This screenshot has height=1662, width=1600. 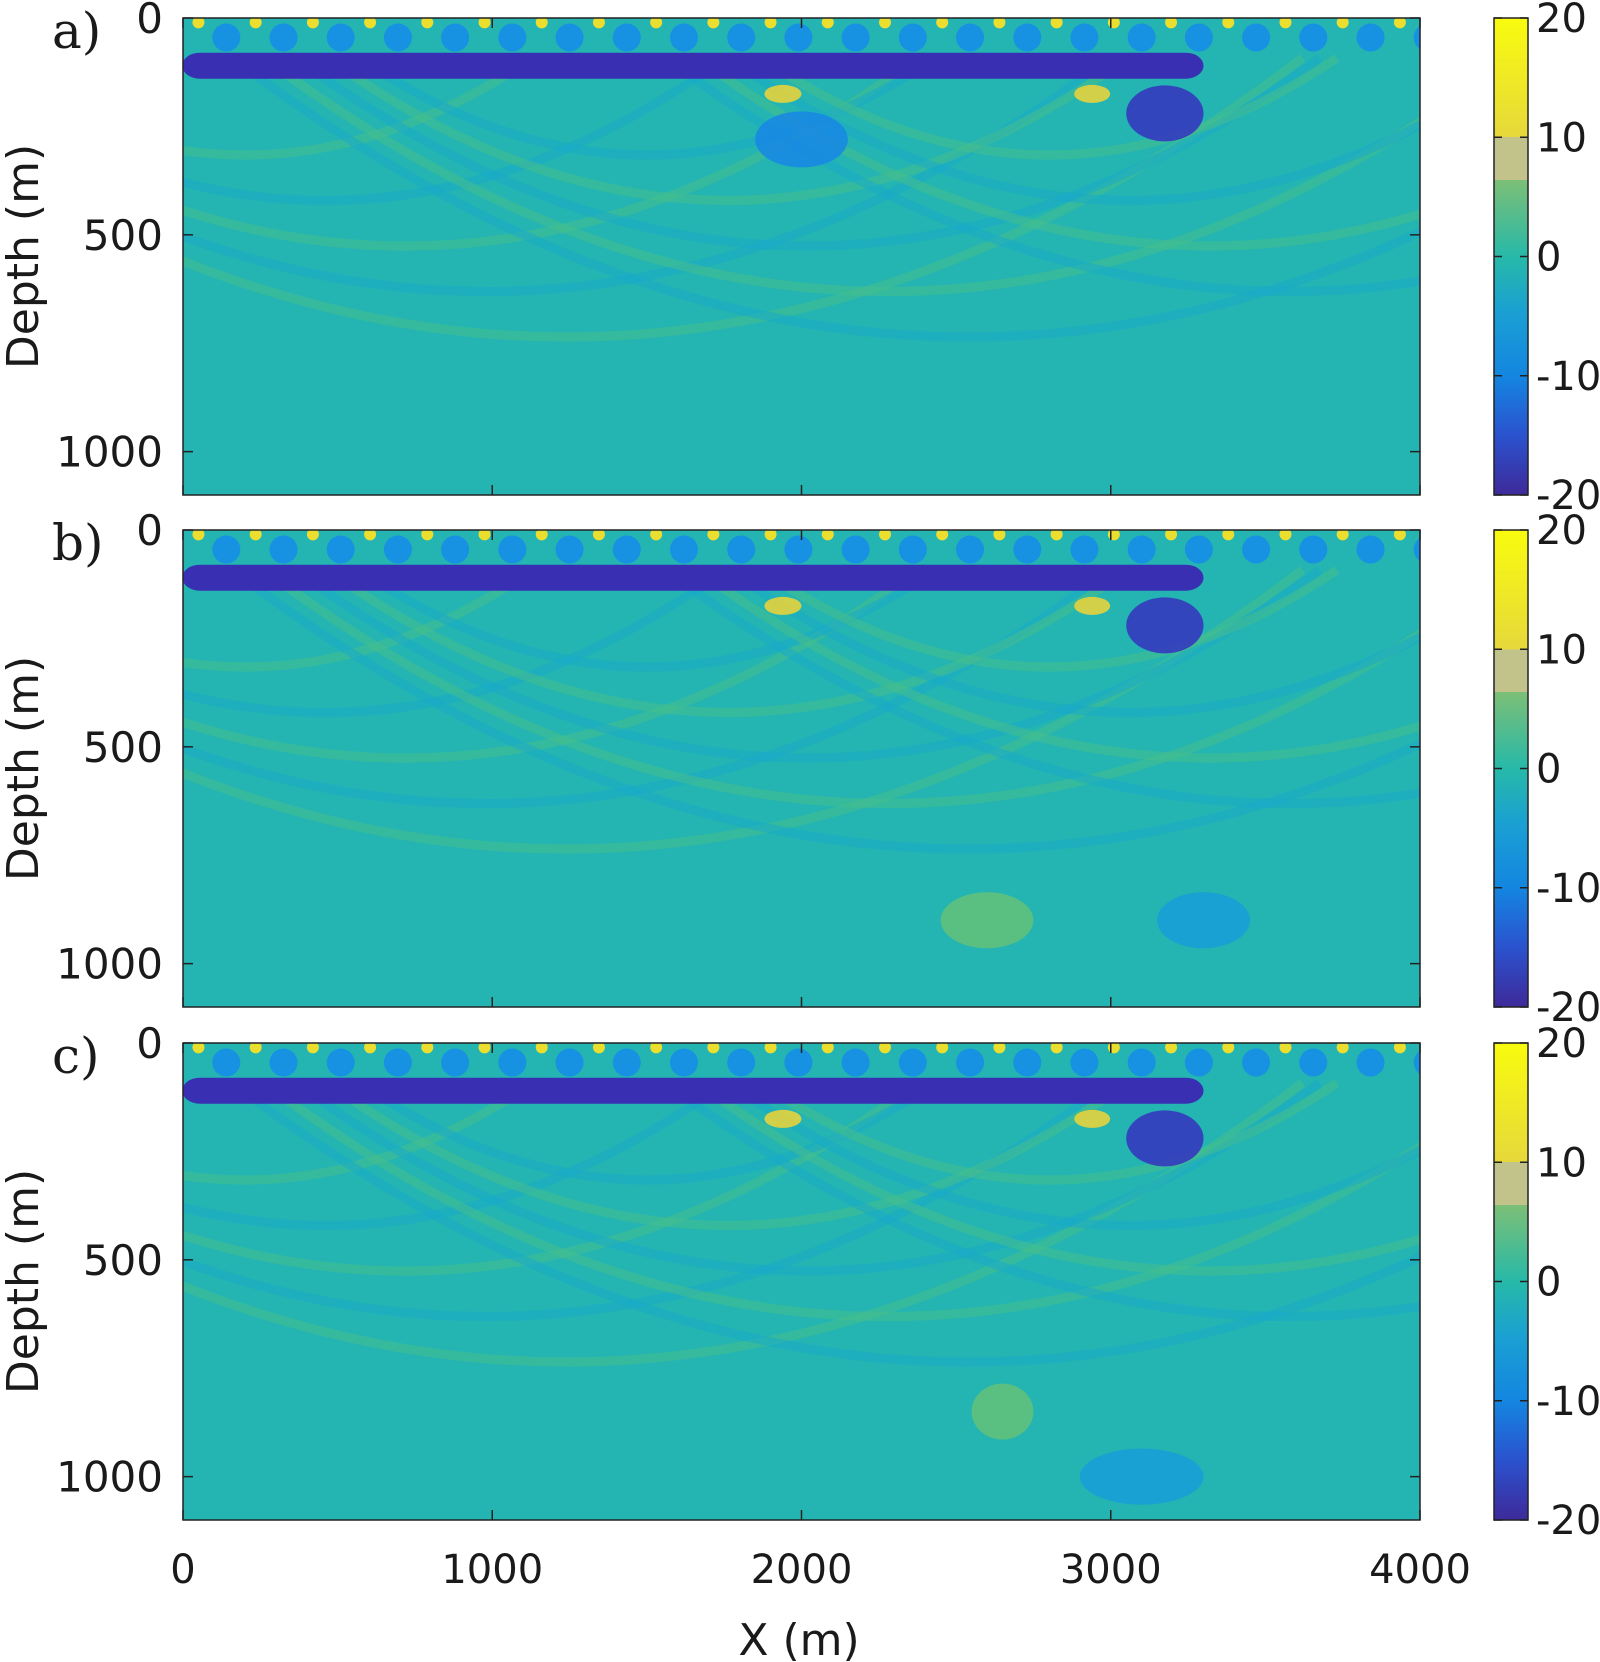 I want to click on y-tick-label: 1000, so click(x=109, y=452).